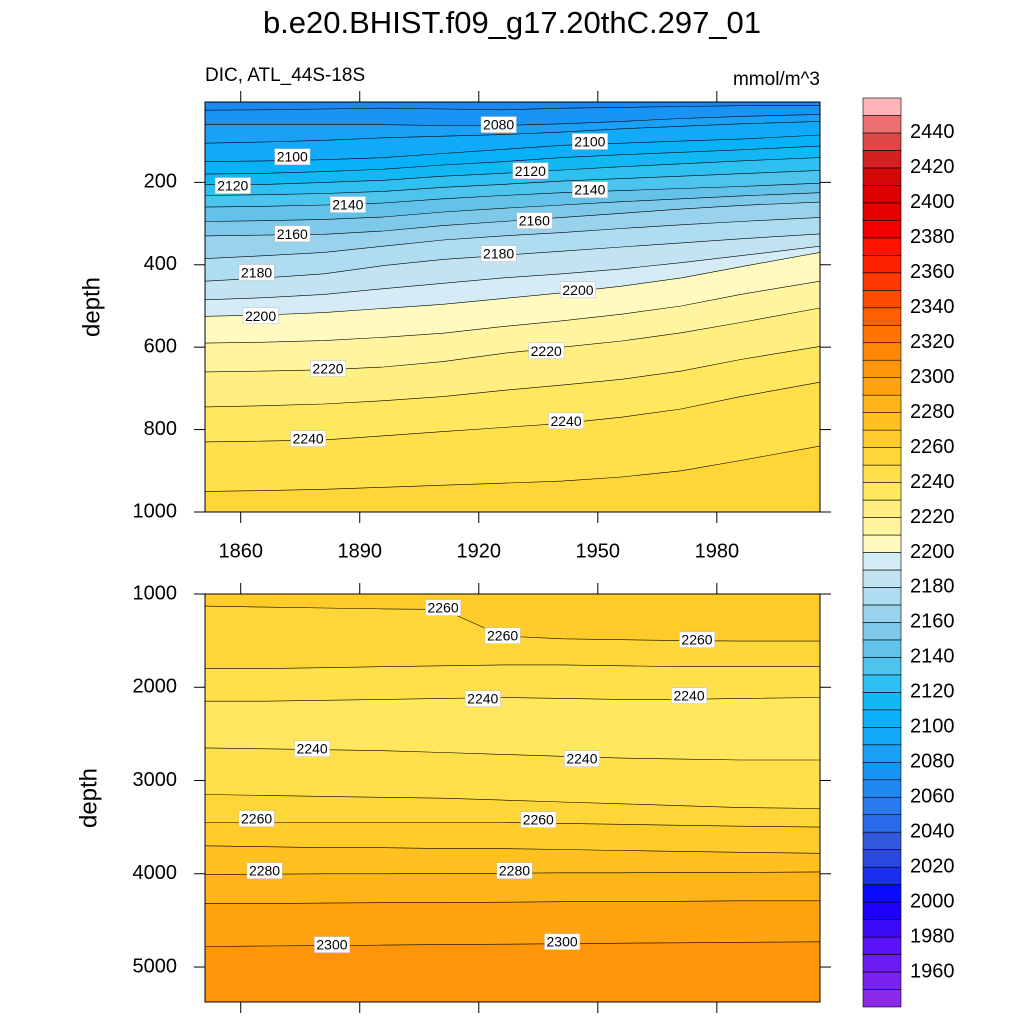 Image resolution: width=1024 pixels, height=1029 pixels. Describe the element at coordinates (932, 412) in the screenshot. I see `colorbar-label: 2280` at that location.